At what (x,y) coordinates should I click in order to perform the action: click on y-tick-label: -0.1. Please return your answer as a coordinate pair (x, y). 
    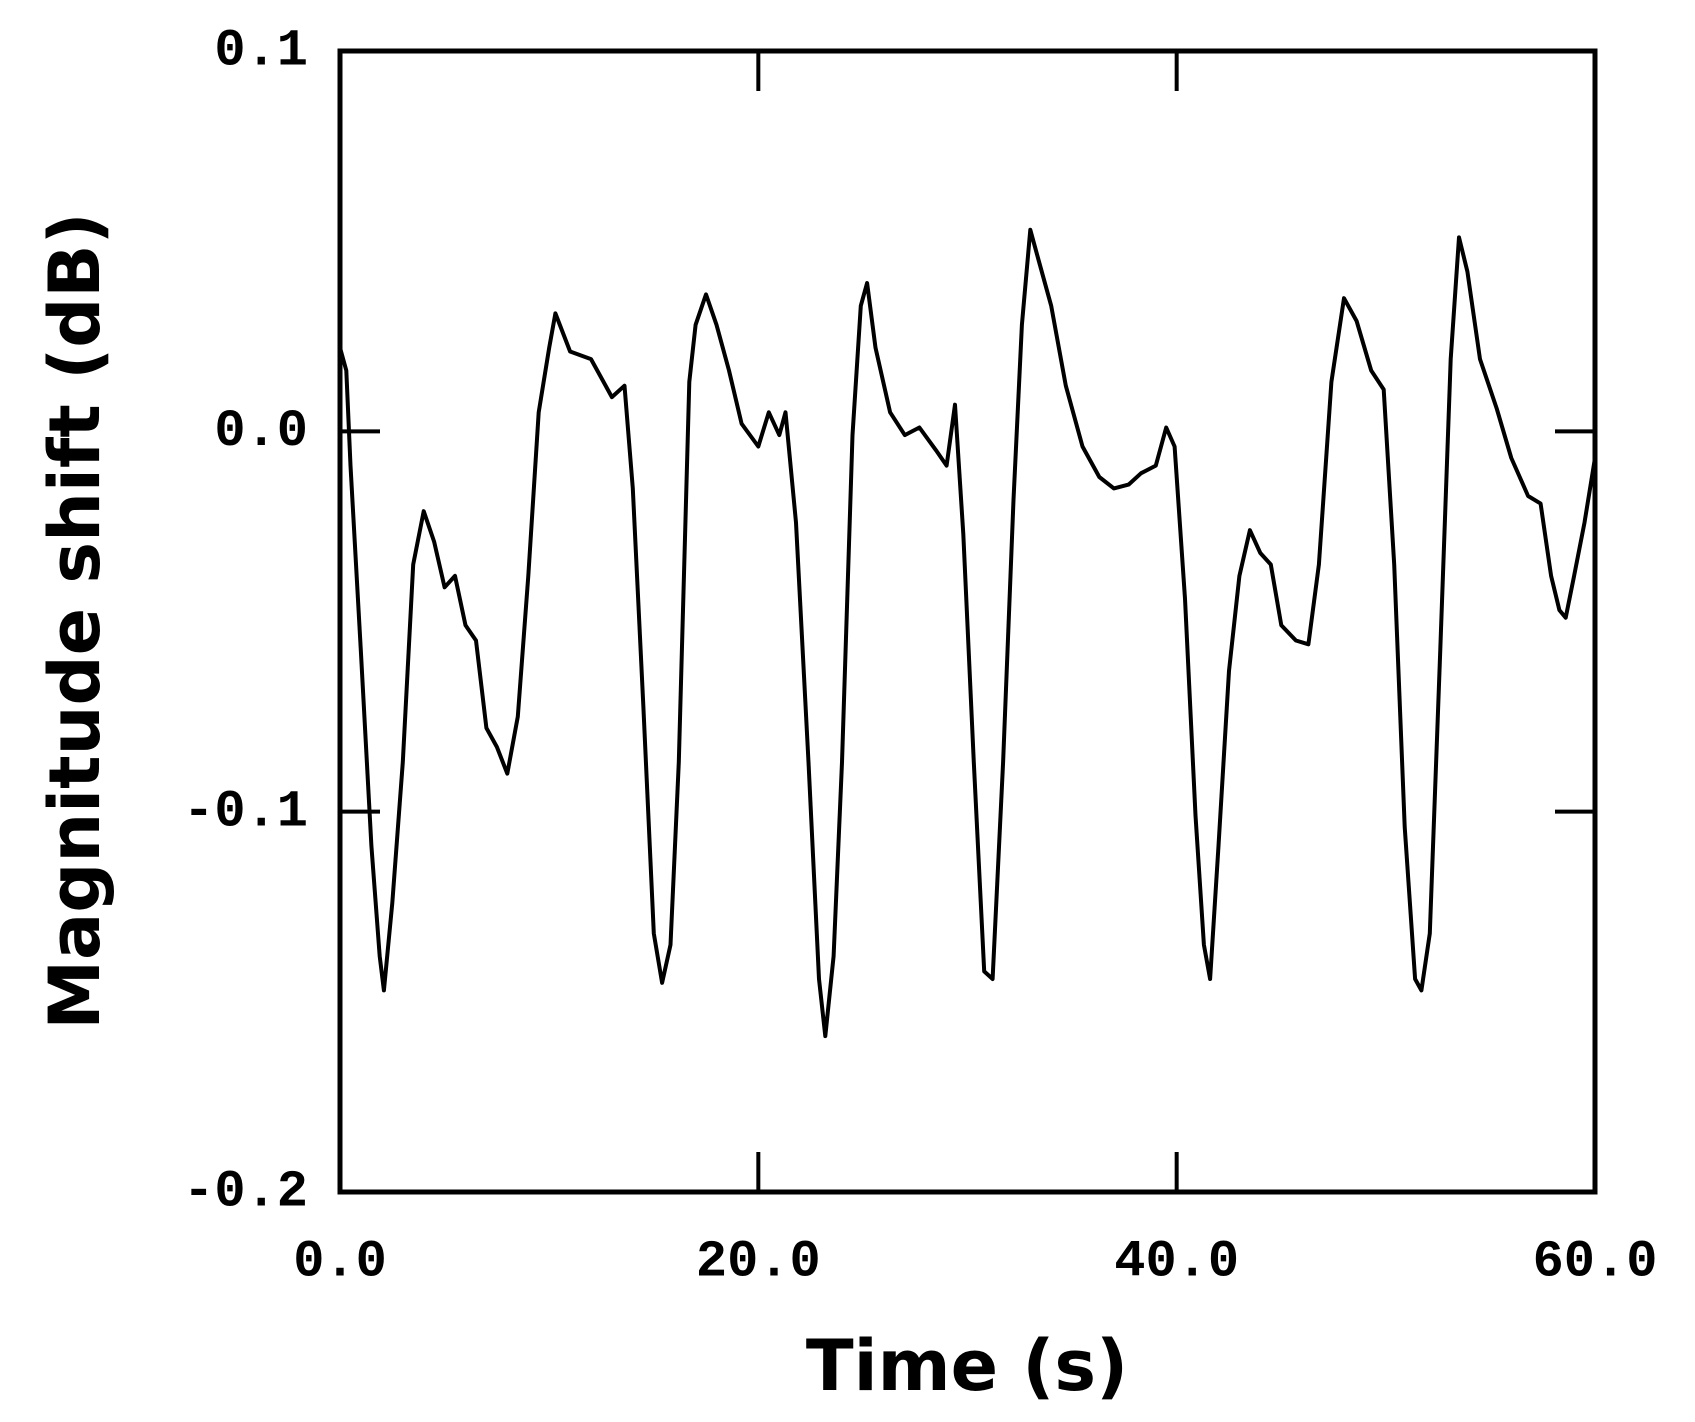
    Looking at the image, I should click on (245, 811).